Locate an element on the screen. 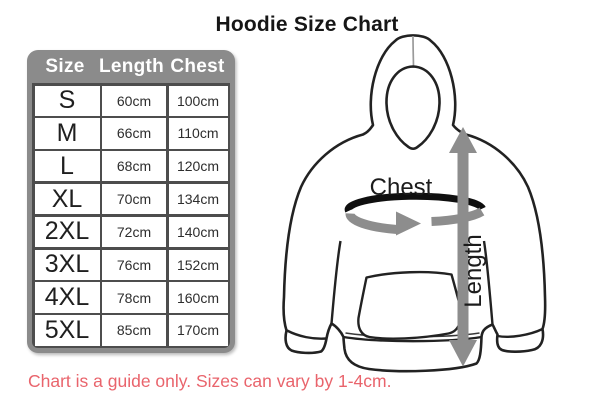 The height and width of the screenshot is (411, 600). page-title: Hoodie Size Chart is located at coordinates (307, 24).